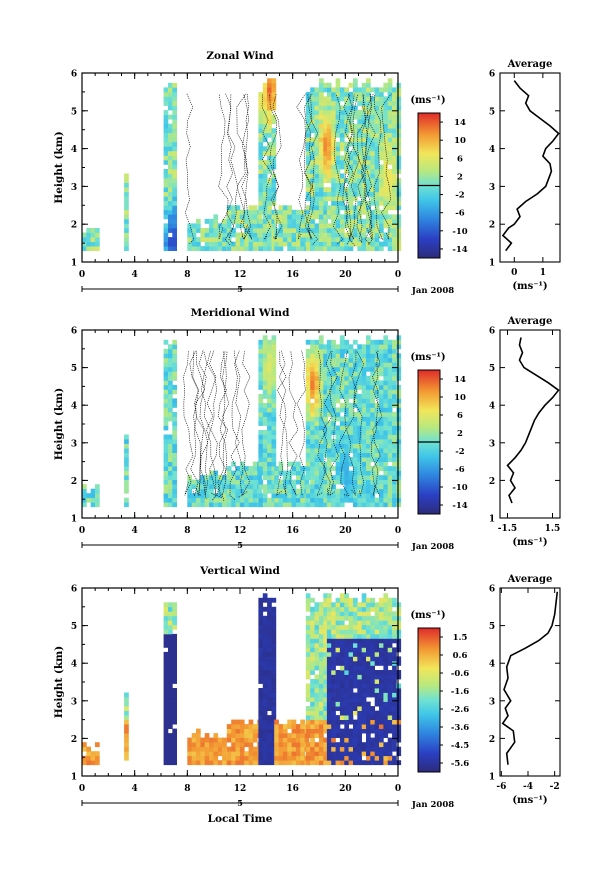  I want to click on average-y-tick-label: 6, so click(492, 332).